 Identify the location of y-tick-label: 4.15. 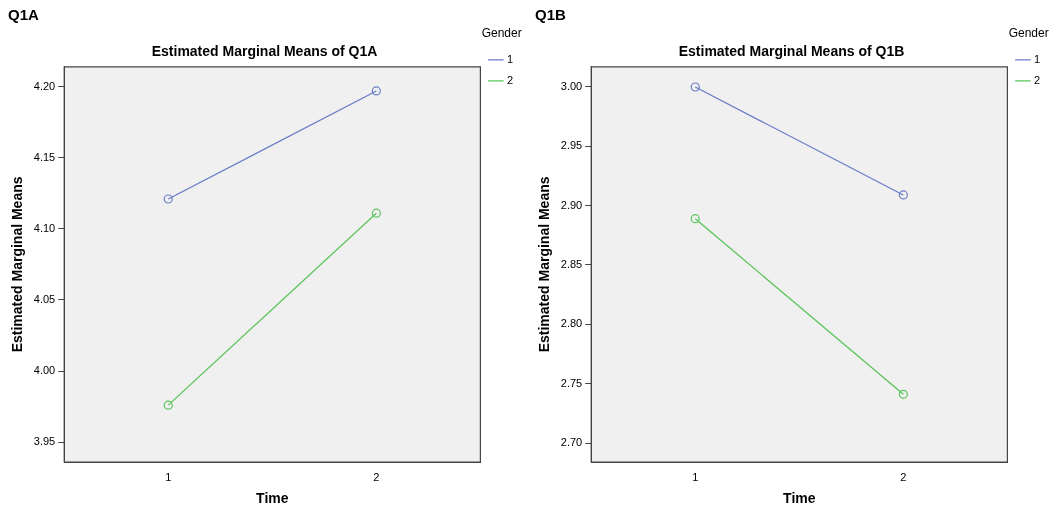
(44, 156).